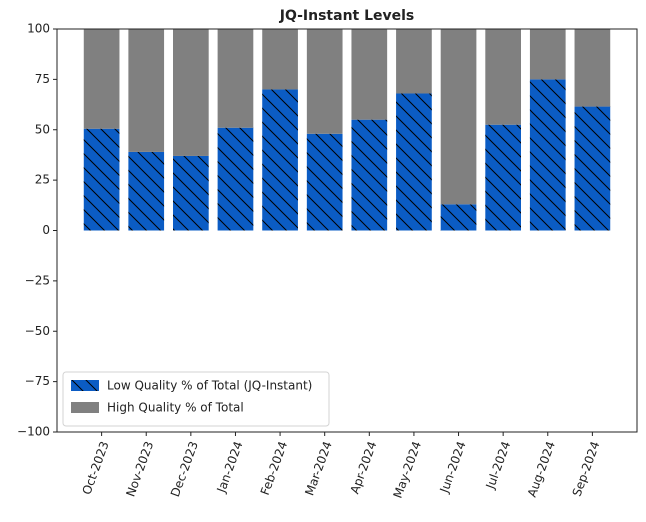 The height and width of the screenshot is (522, 646). Describe the element at coordinates (347, 16) in the screenshot. I see `chart-title: JQ-Instant Levels` at that location.